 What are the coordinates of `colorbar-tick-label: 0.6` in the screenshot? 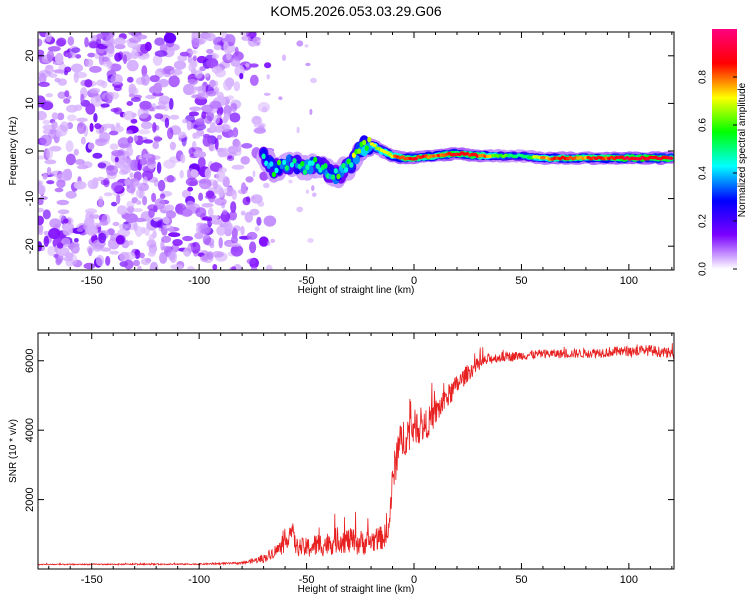 It's located at (703, 125).